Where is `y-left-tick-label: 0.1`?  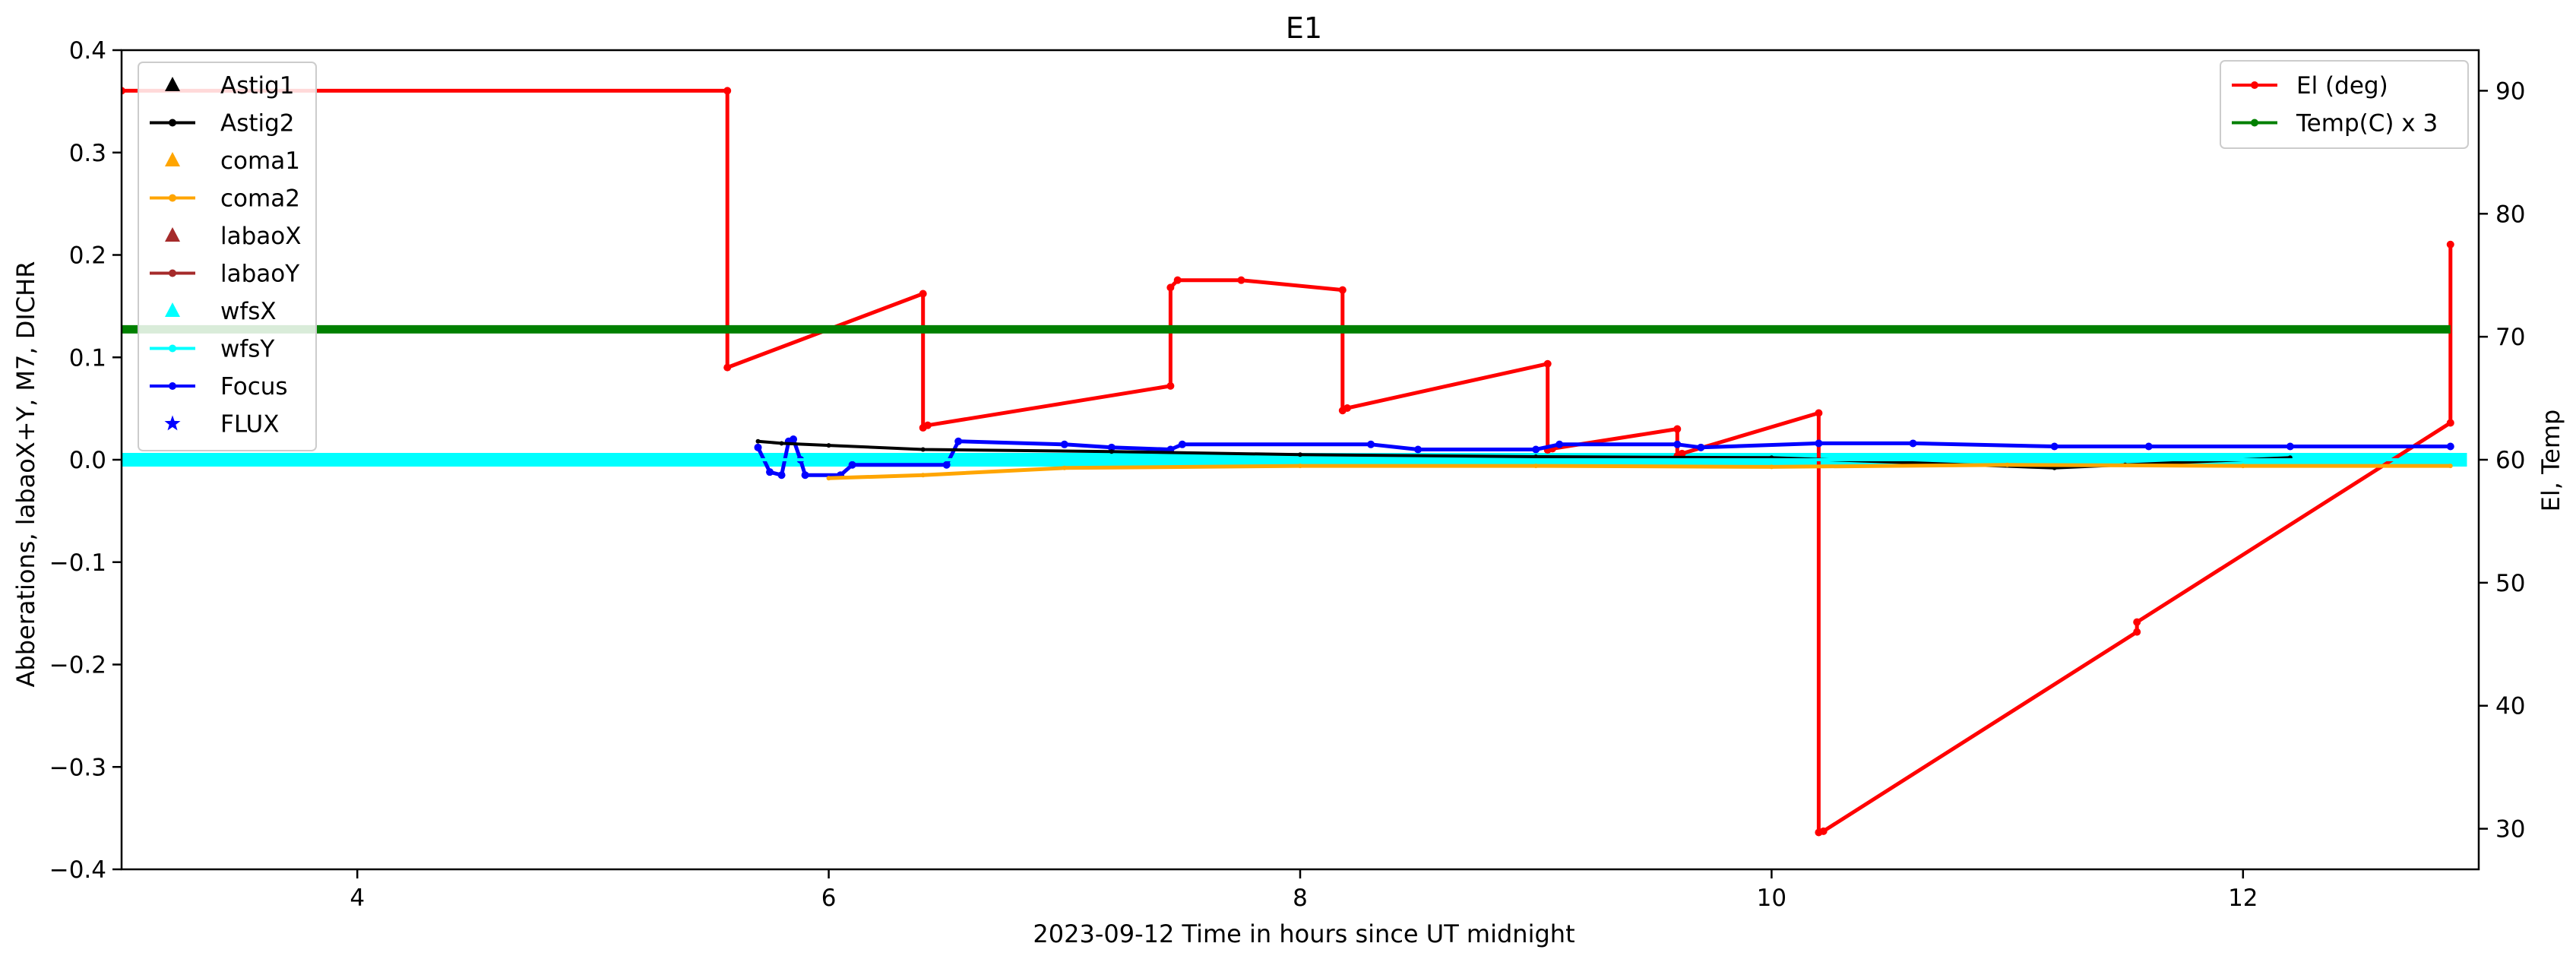 y-left-tick-label: 0.1 is located at coordinates (87, 358).